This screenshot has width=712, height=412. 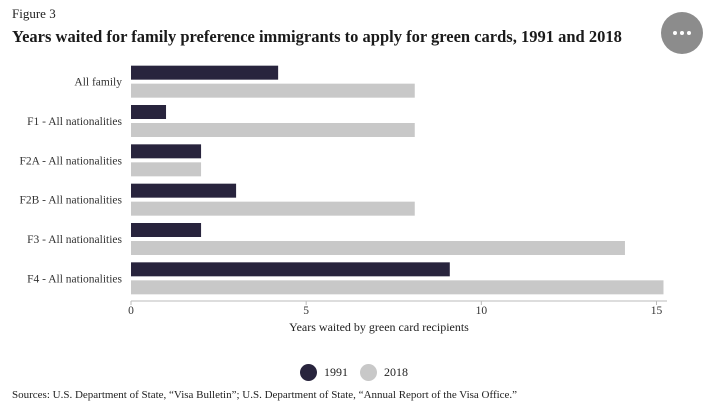 I want to click on legend-label-1991: 1991, so click(x=336, y=372).